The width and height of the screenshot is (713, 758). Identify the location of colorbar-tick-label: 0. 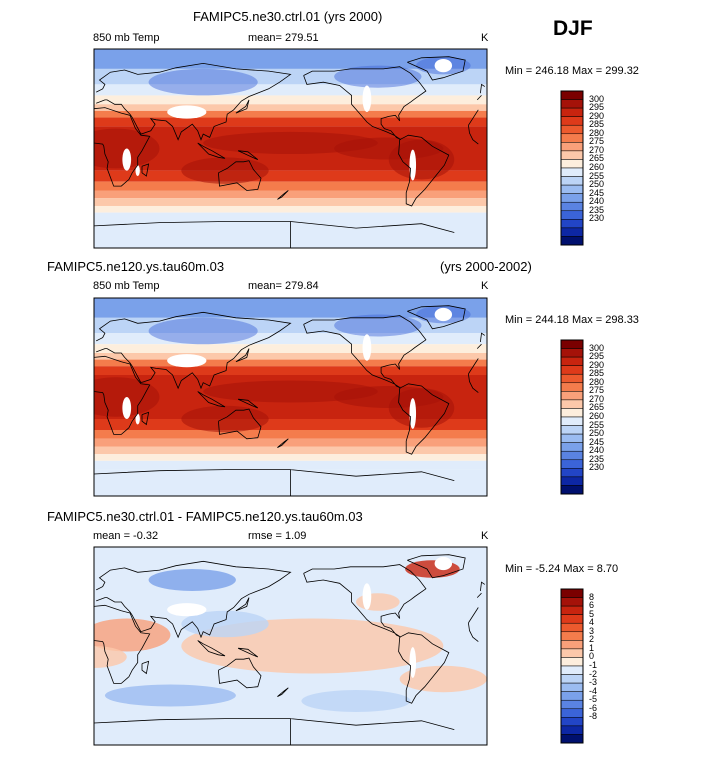
(592, 656).